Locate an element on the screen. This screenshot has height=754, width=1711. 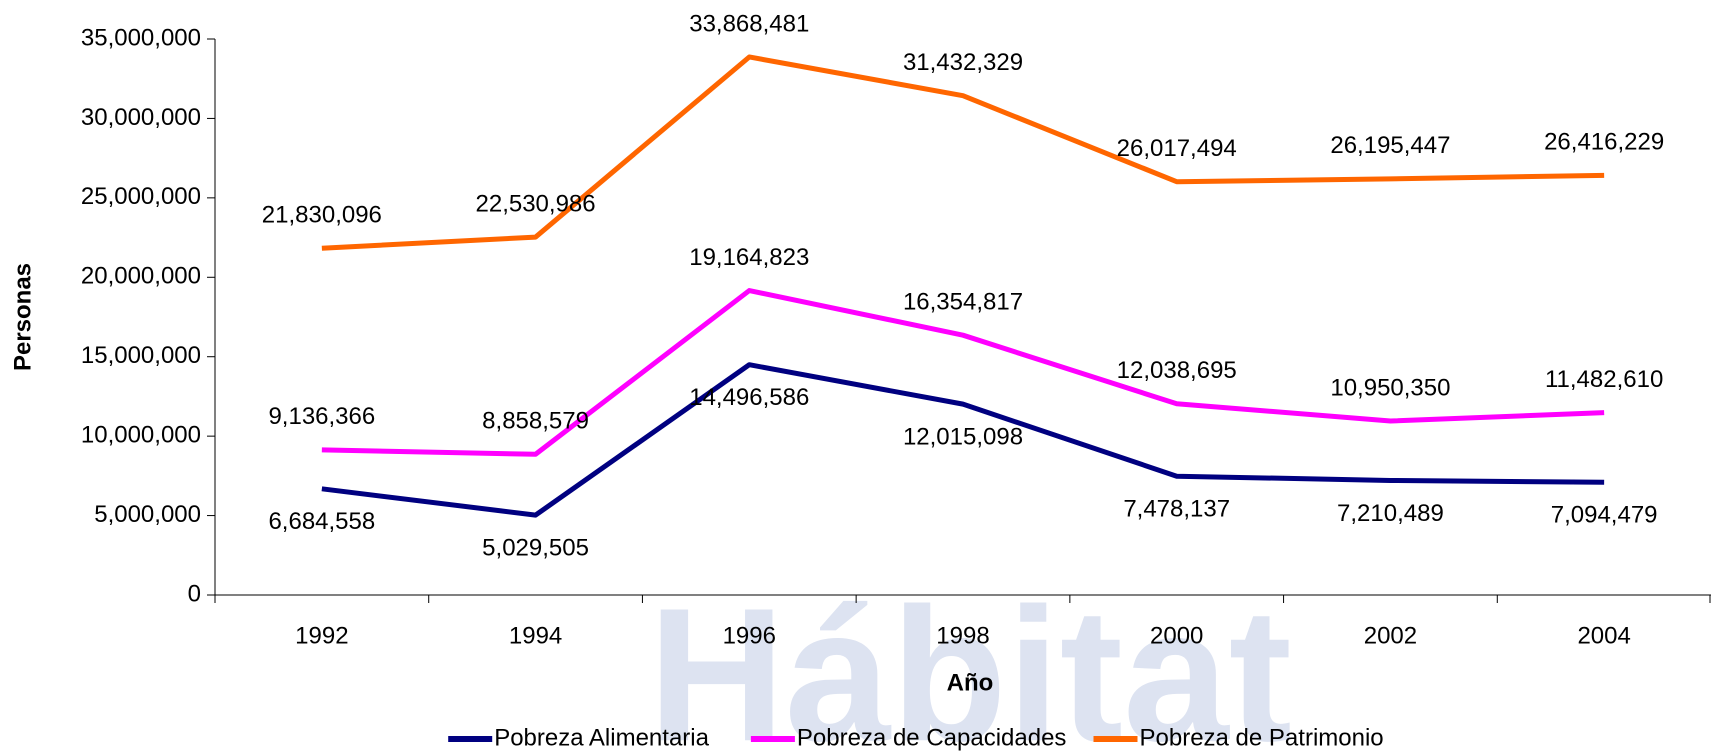
x-axis-label: Año is located at coordinates (970, 682).